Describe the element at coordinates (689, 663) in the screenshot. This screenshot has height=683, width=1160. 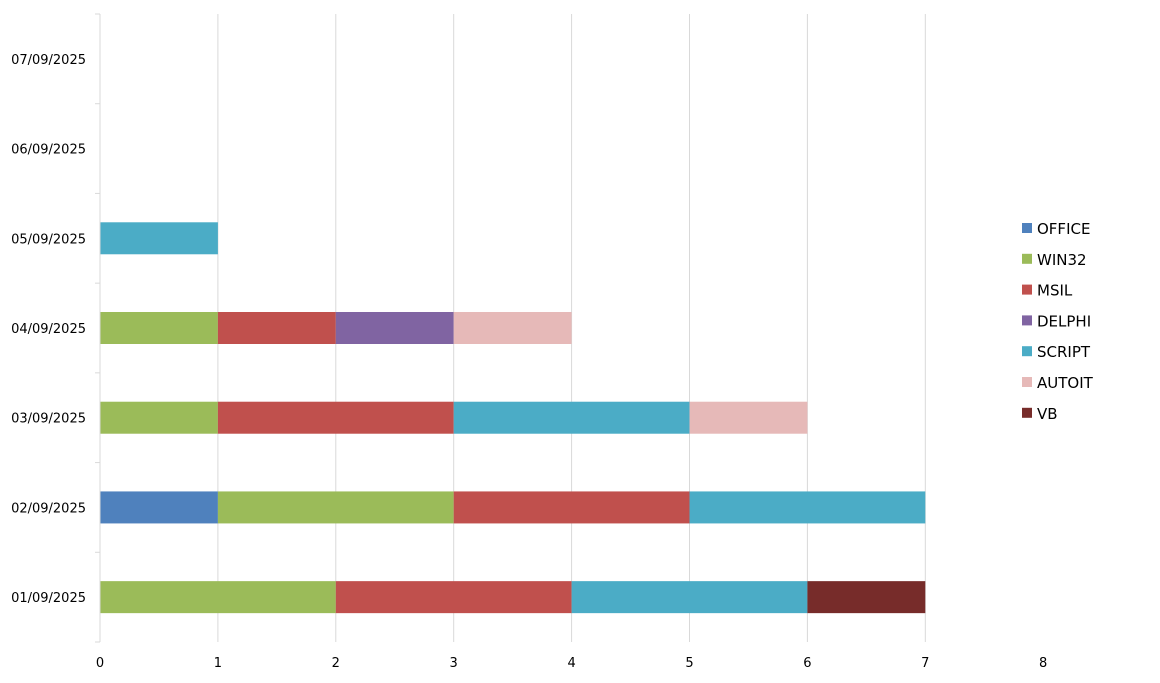
I see `x-tick-label: 5` at that location.